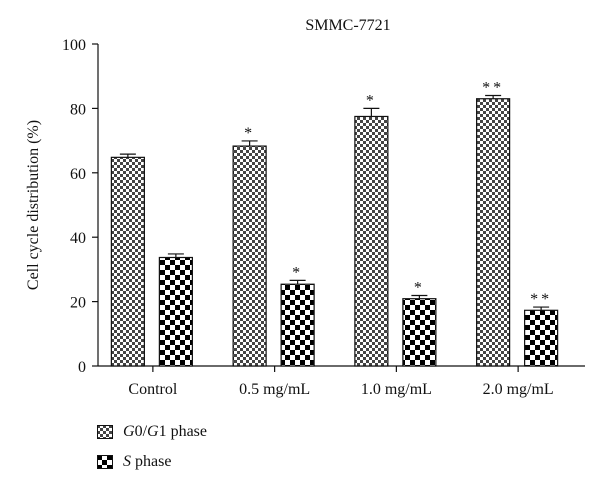 This screenshot has height=494, width=600. I want to click on legend-label-s: S phase, so click(147, 461).